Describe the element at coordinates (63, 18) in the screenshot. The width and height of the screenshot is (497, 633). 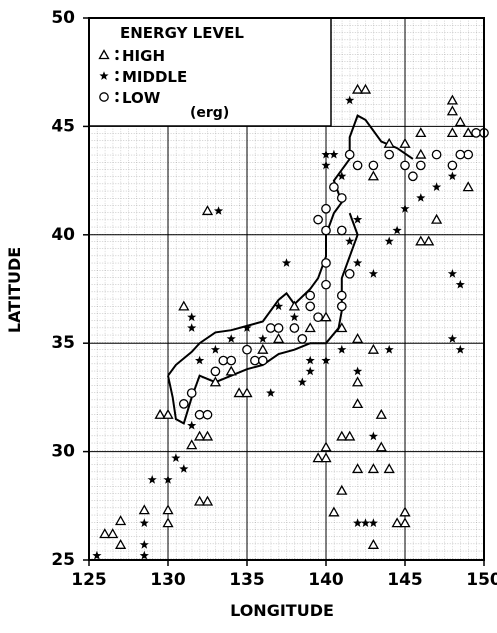
I see `y-tick-label: 50` at that location.